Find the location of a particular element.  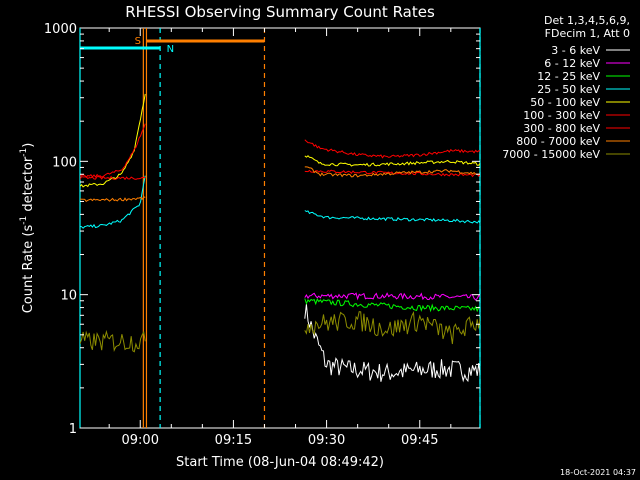

legend-header-fdecim: FDecim 1, Att 0 is located at coordinates (587, 33).